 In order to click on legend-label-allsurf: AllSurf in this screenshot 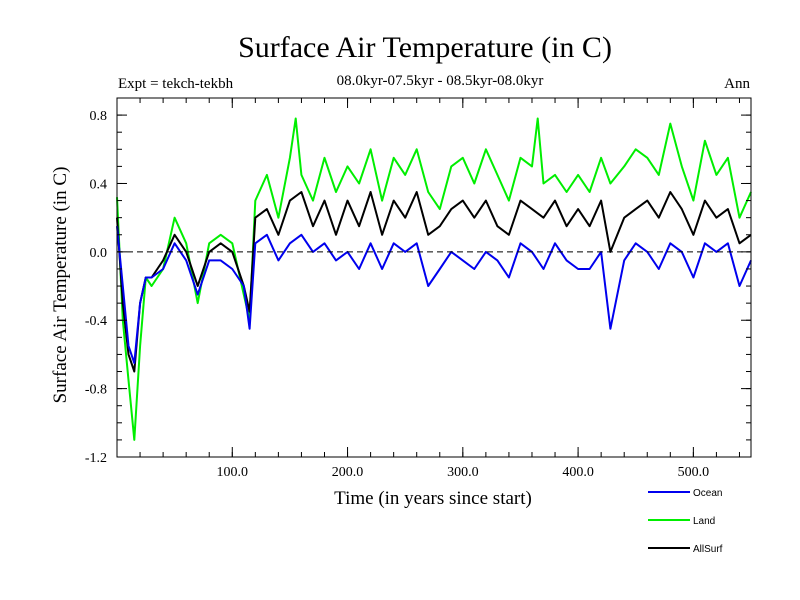, I will do `click(708, 549)`.